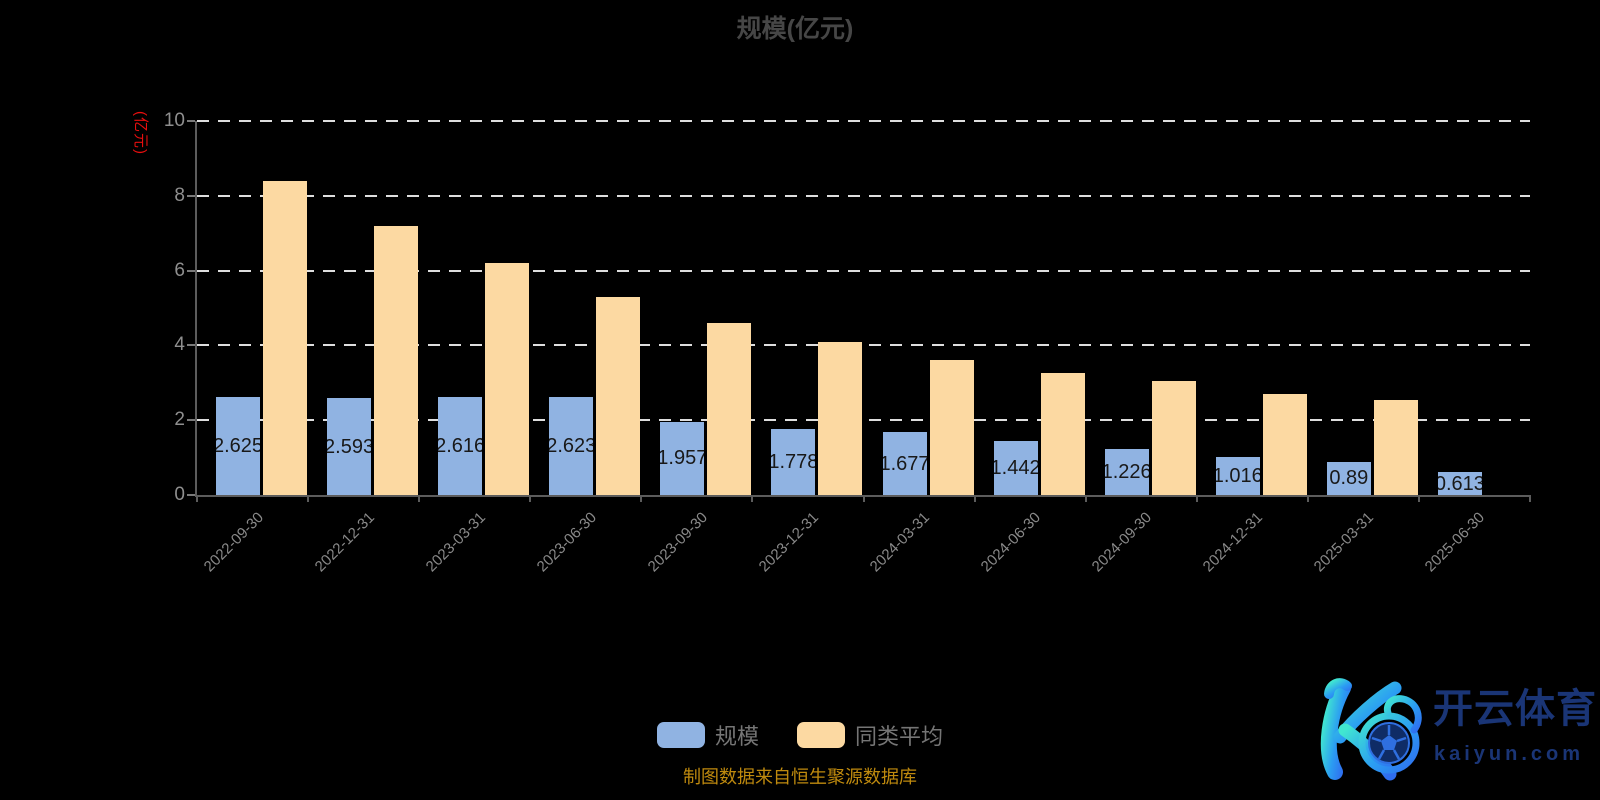  I want to click on y-axis-tick-label: 4, so click(179, 345).